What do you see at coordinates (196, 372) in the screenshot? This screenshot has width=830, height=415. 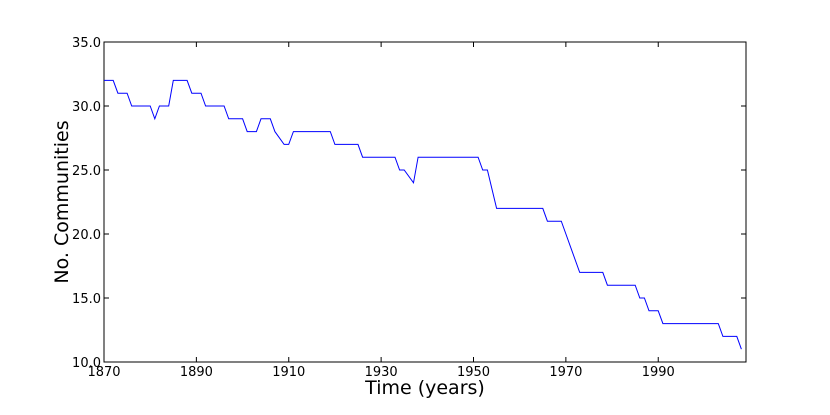 I see `x-tick-label: 1890` at bounding box center [196, 372].